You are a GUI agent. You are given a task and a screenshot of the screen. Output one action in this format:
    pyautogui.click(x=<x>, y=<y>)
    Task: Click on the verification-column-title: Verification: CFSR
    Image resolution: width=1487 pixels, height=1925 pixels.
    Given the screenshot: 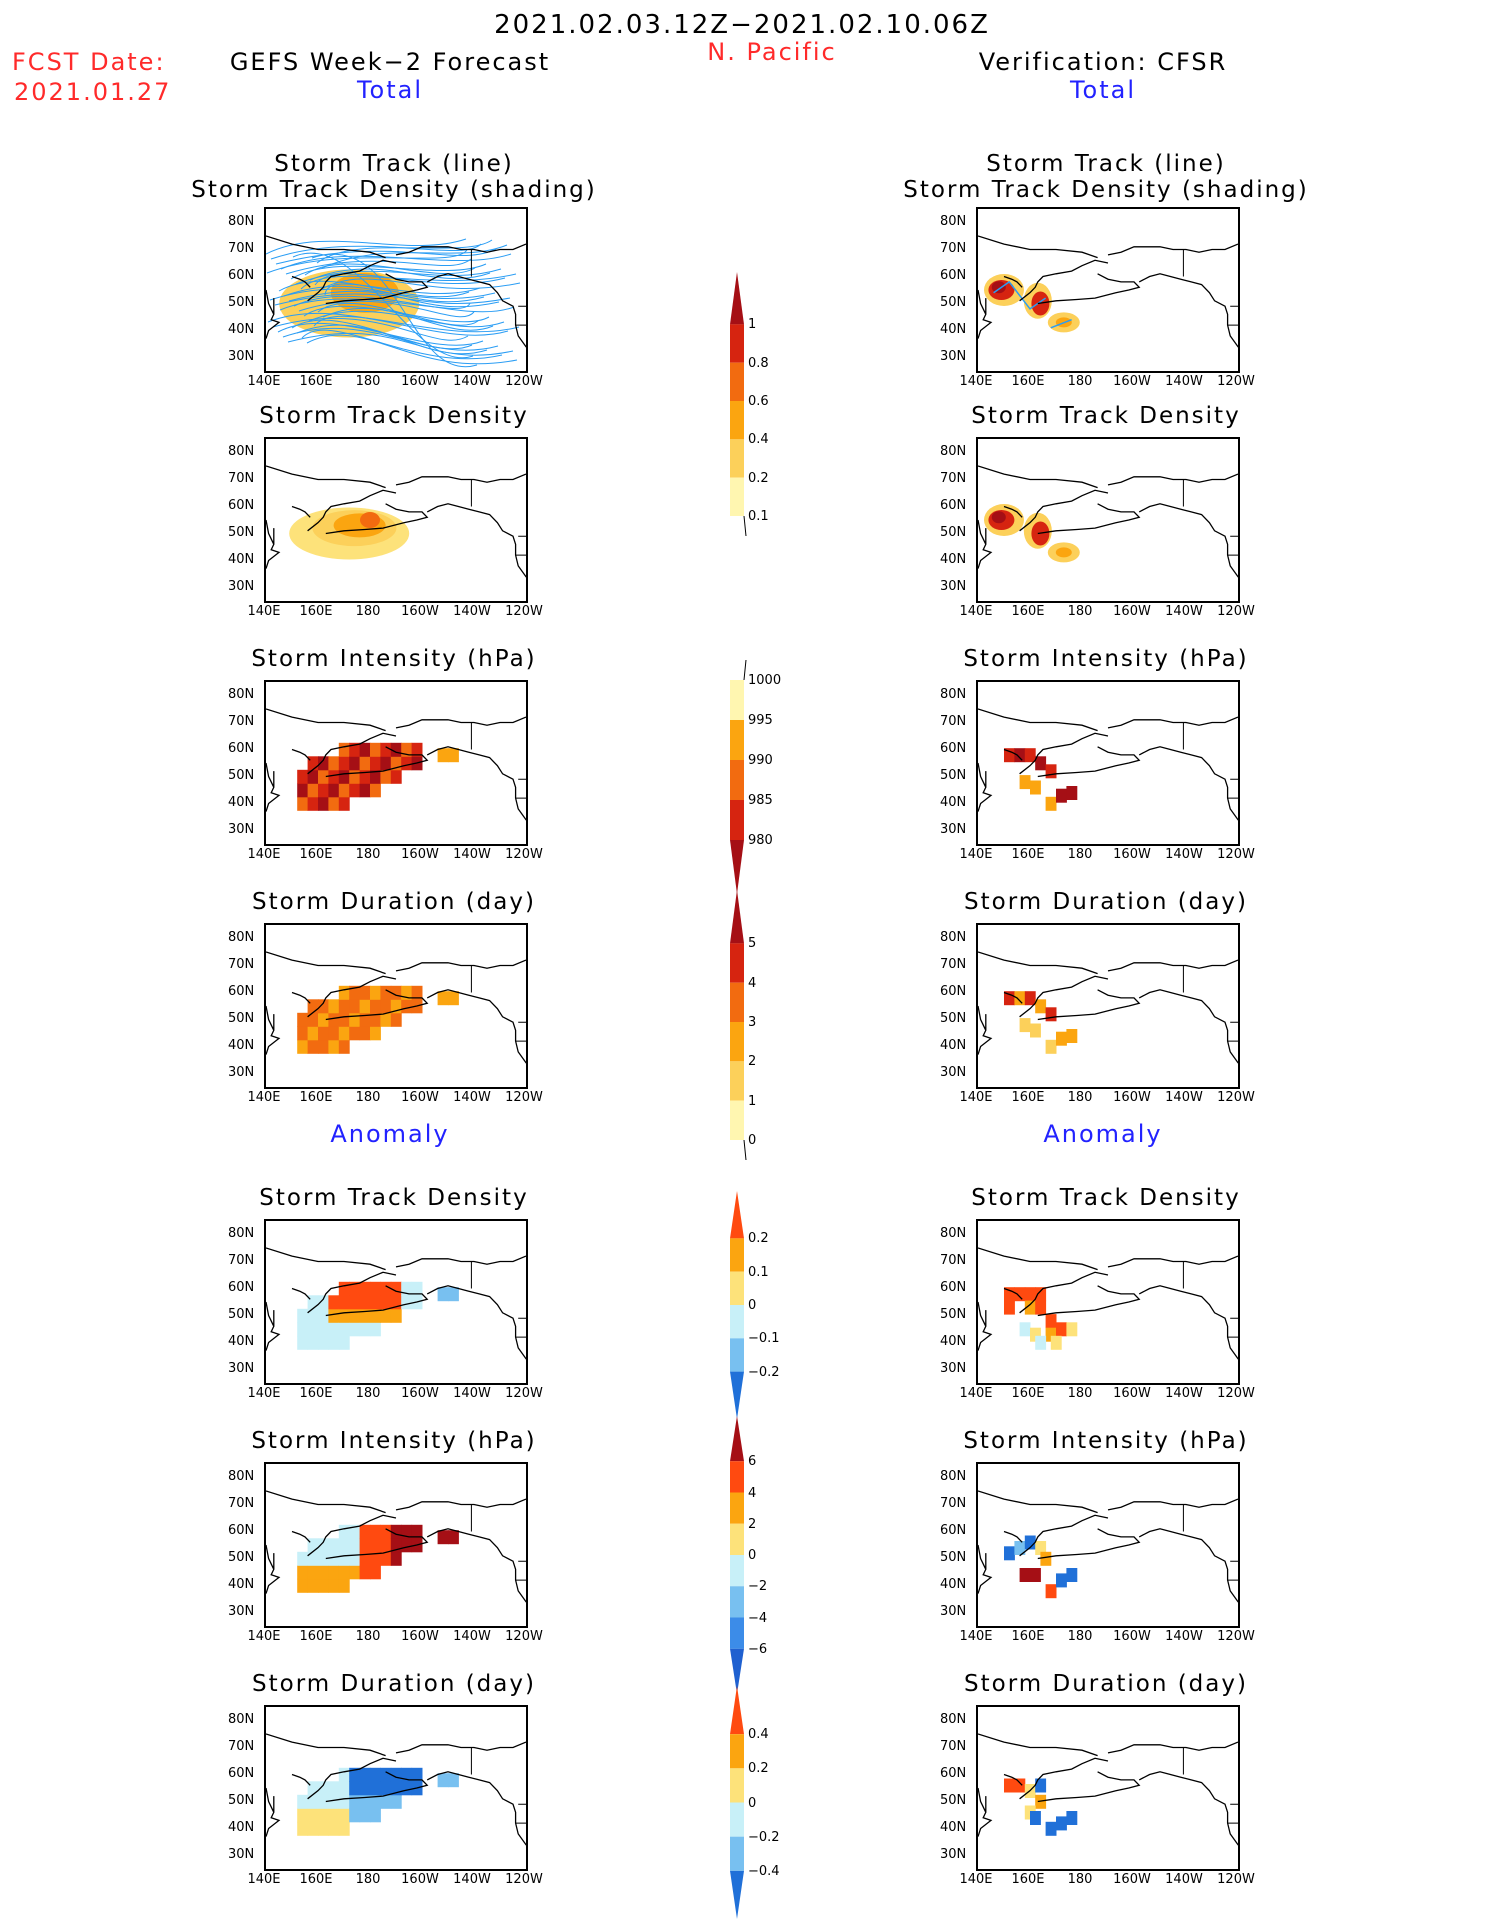 What is the action you would take?
    pyautogui.click(x=1103, y=62)
    